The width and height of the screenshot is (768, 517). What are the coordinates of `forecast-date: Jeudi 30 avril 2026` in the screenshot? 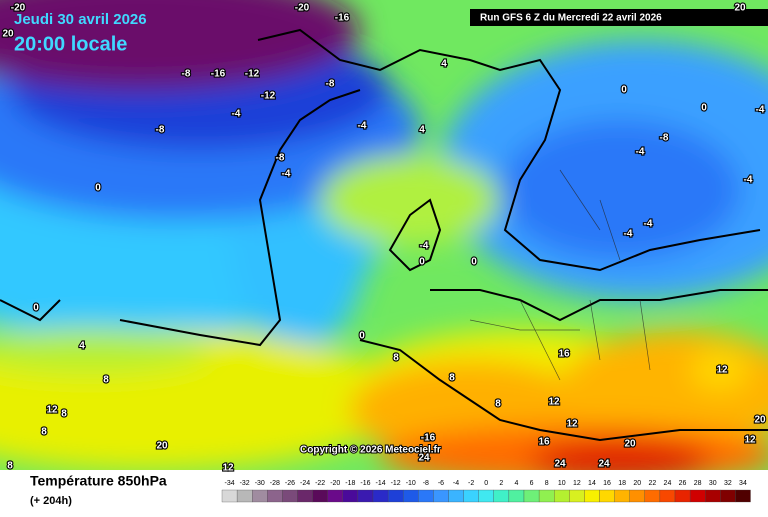 It's located at (80, 19).